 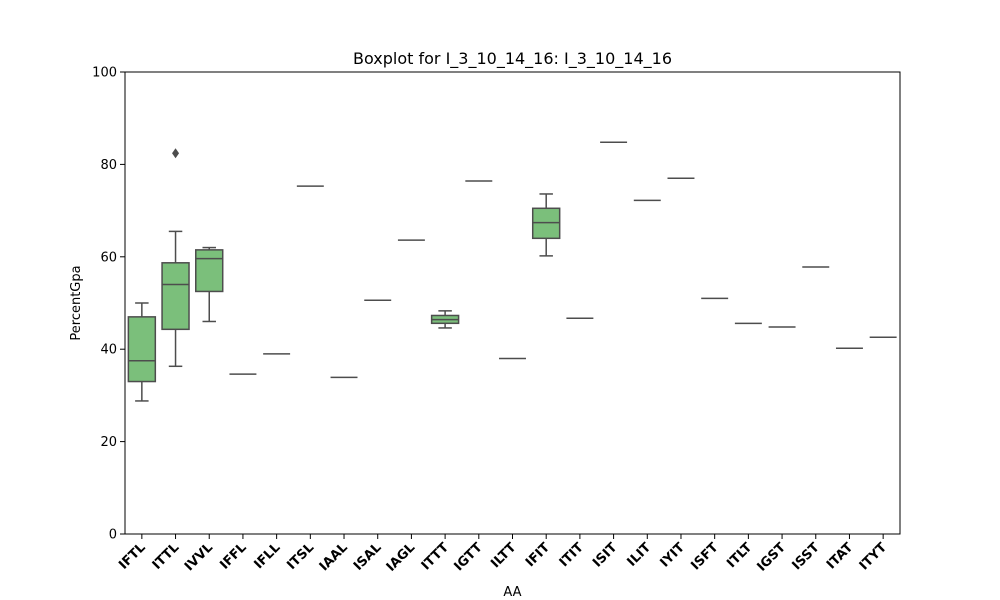 What do you see at coordinates (805, 556) in the screenshot?
I see `x-tick-label: ISST` at bounding box center [805, 556].